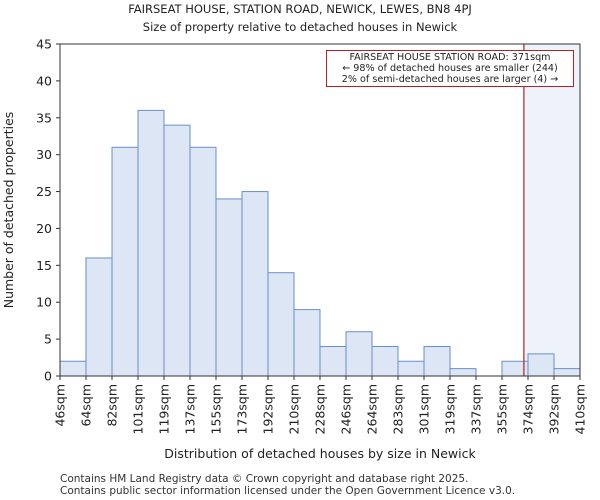  What do you see at coordinates (138, 409) in the screenshot?
I see `x-tick-label: 101sqm` at bounding box center [138, 409].